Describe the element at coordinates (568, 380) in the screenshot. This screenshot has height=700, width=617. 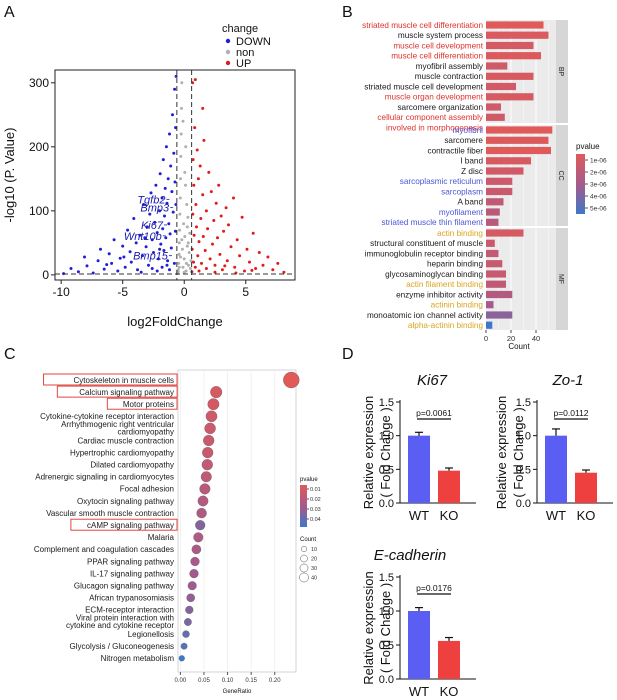
I see `expression-chart-title: Zo-1` at that location.